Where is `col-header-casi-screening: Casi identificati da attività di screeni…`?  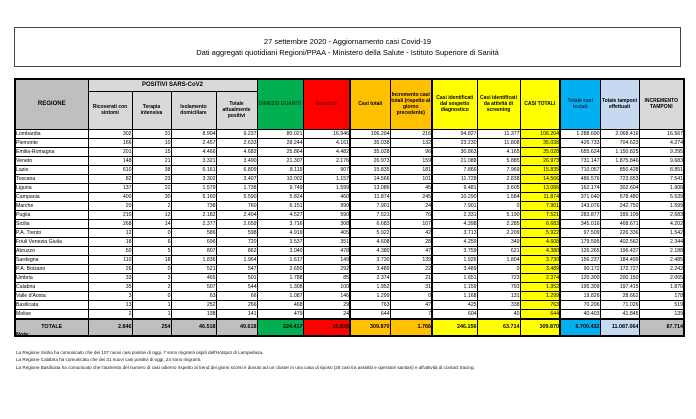
col-header-casi-screening: Casi identificati da attività di screeni… is located at coordinates (498, 104).